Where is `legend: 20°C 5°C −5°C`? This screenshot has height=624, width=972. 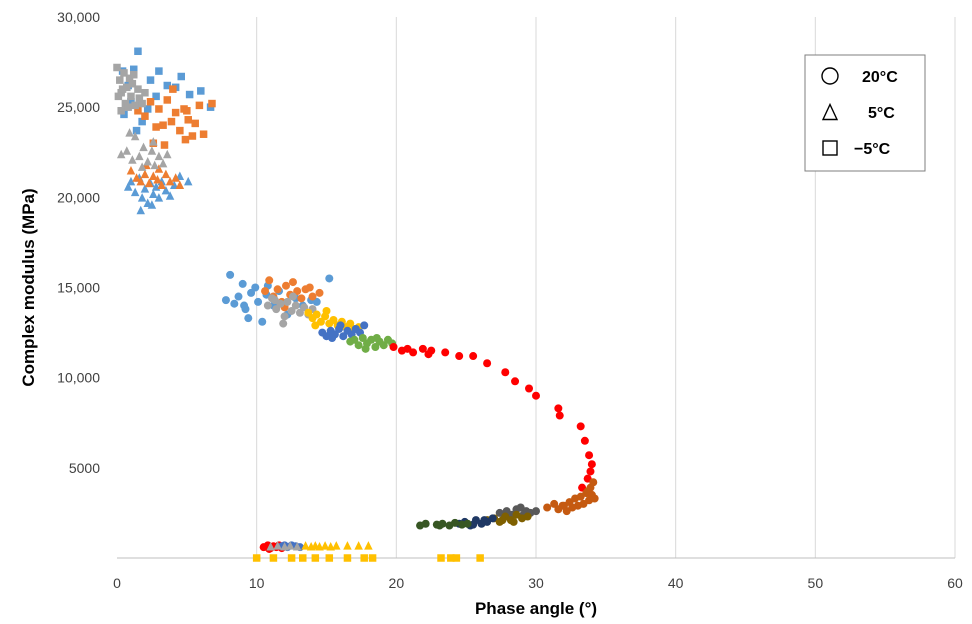
legend: 20°C 5°C −5°C is located at coordinates (865, 113).